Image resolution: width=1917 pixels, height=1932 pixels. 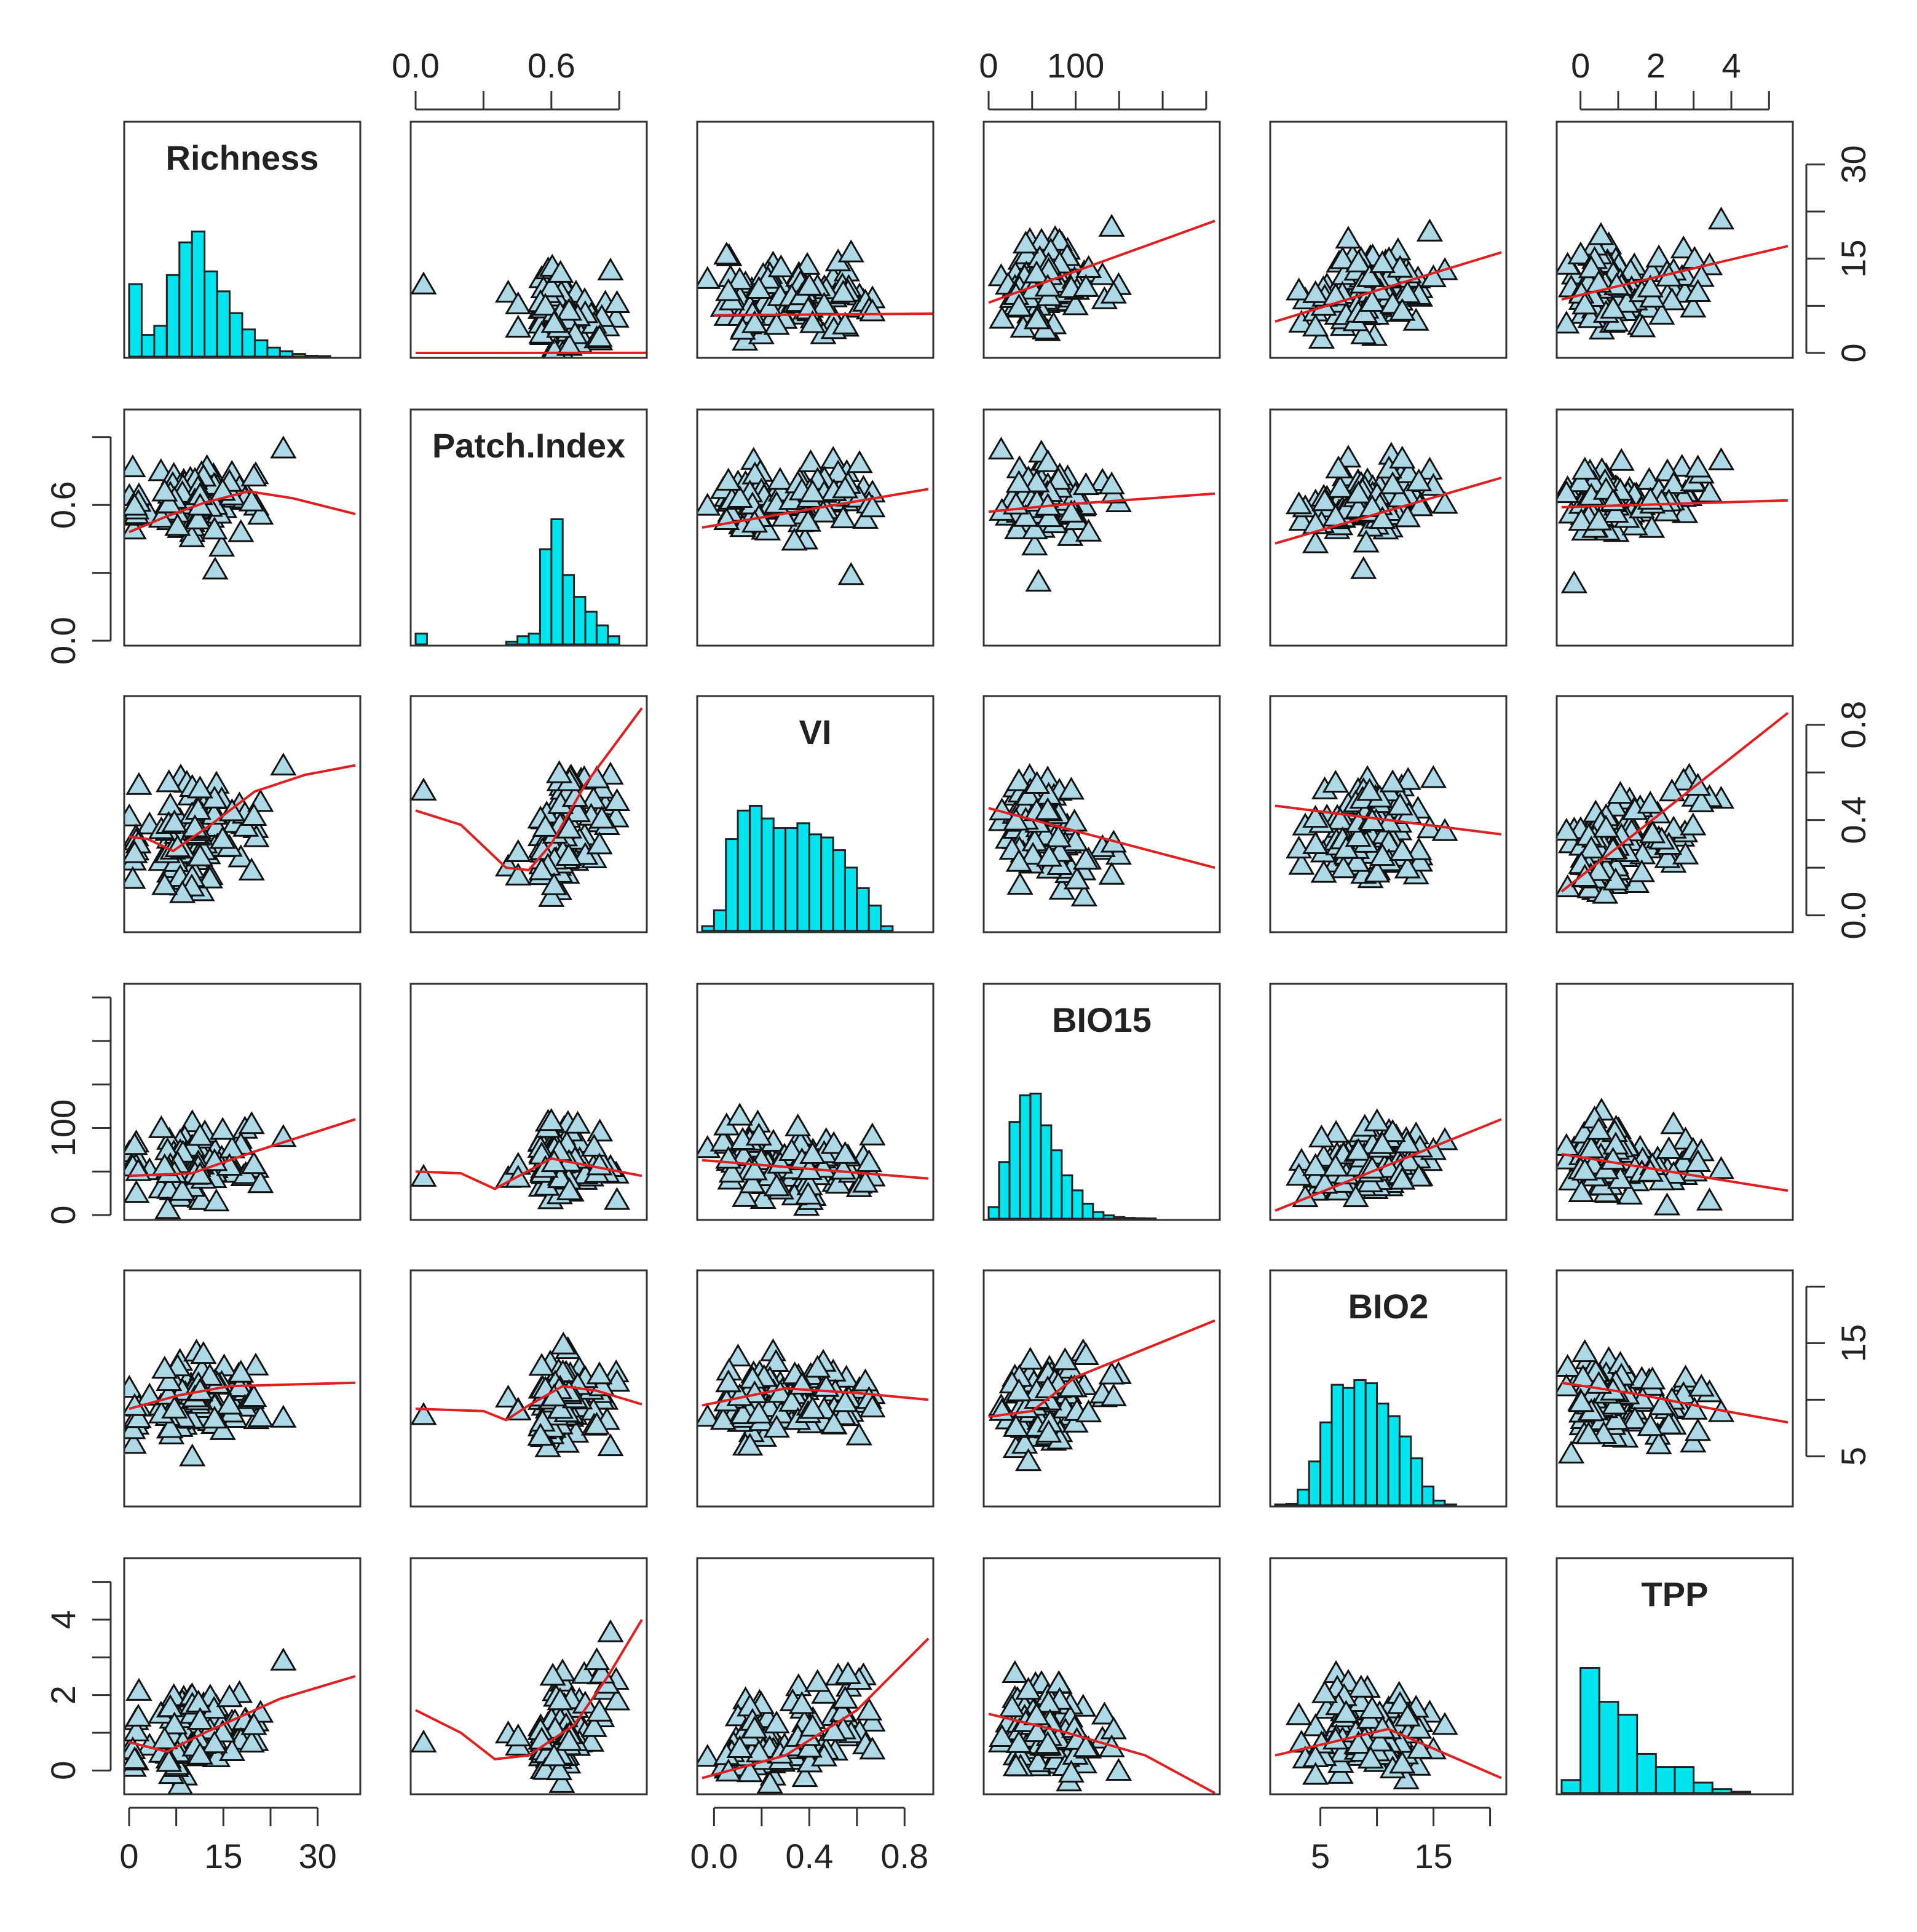 I want to click on tick-label: 0.0, so click(x=416, y=65).